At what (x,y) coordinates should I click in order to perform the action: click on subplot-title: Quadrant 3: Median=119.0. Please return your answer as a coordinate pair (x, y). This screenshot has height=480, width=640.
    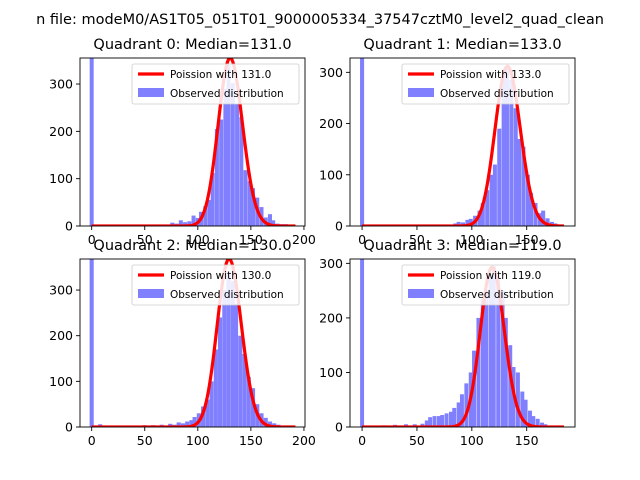
    Looking at the image, I should click on (462, 246).